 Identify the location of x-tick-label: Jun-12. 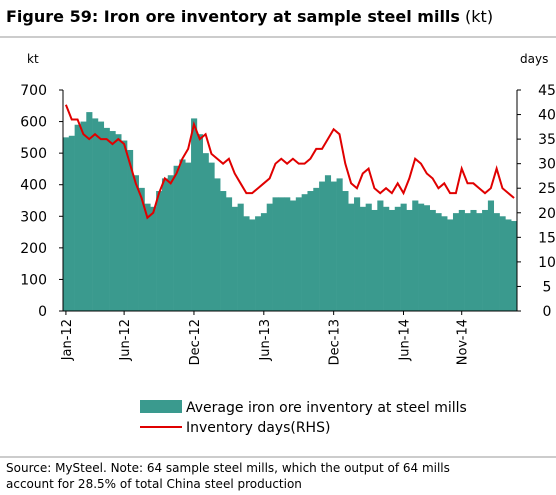
(125, 340).